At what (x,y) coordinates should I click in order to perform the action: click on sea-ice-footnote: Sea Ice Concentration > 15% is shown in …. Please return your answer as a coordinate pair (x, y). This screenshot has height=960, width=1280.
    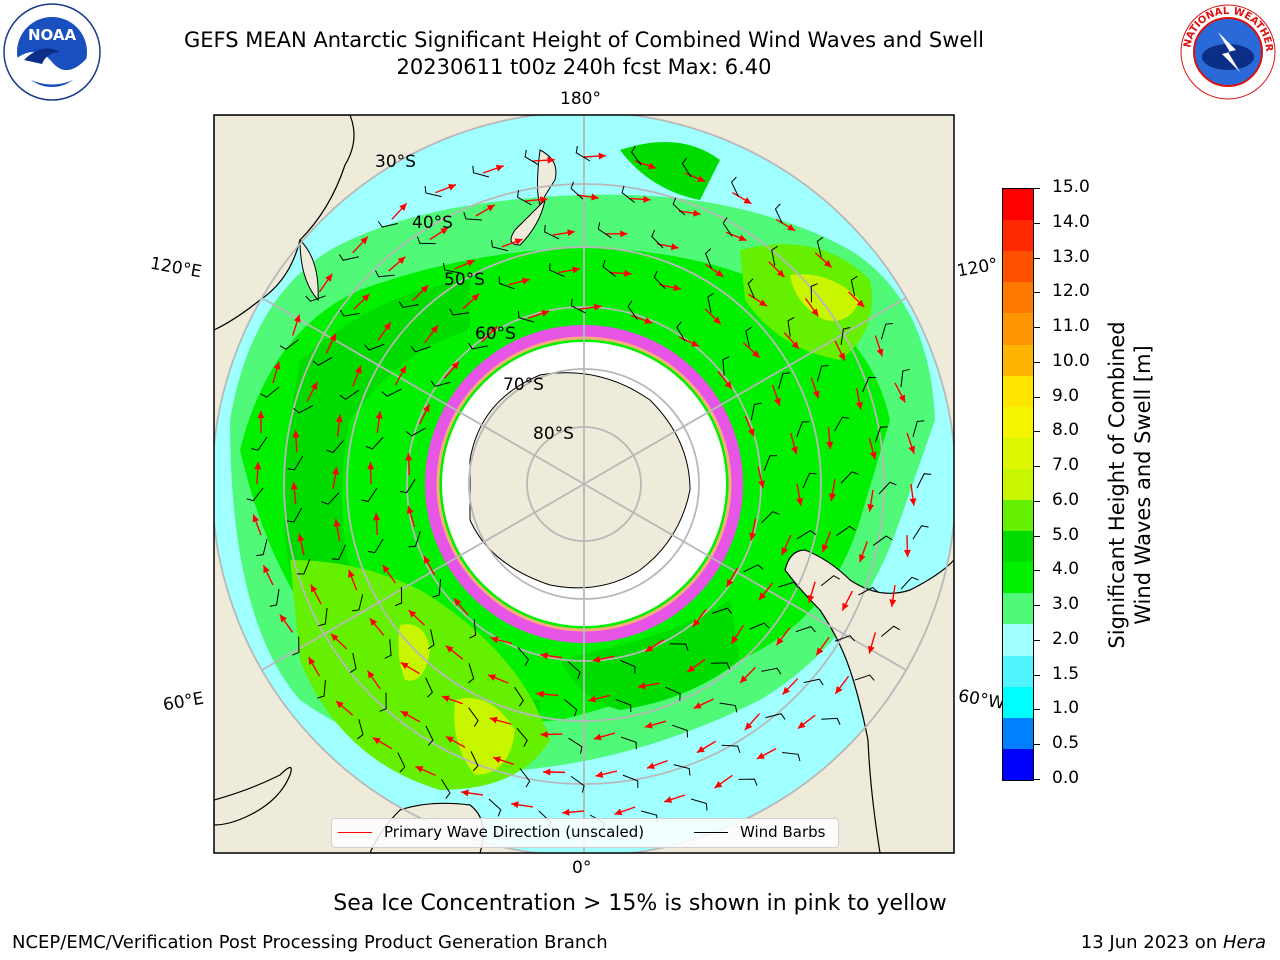
    Looking at the image, I should click on (640, 903).